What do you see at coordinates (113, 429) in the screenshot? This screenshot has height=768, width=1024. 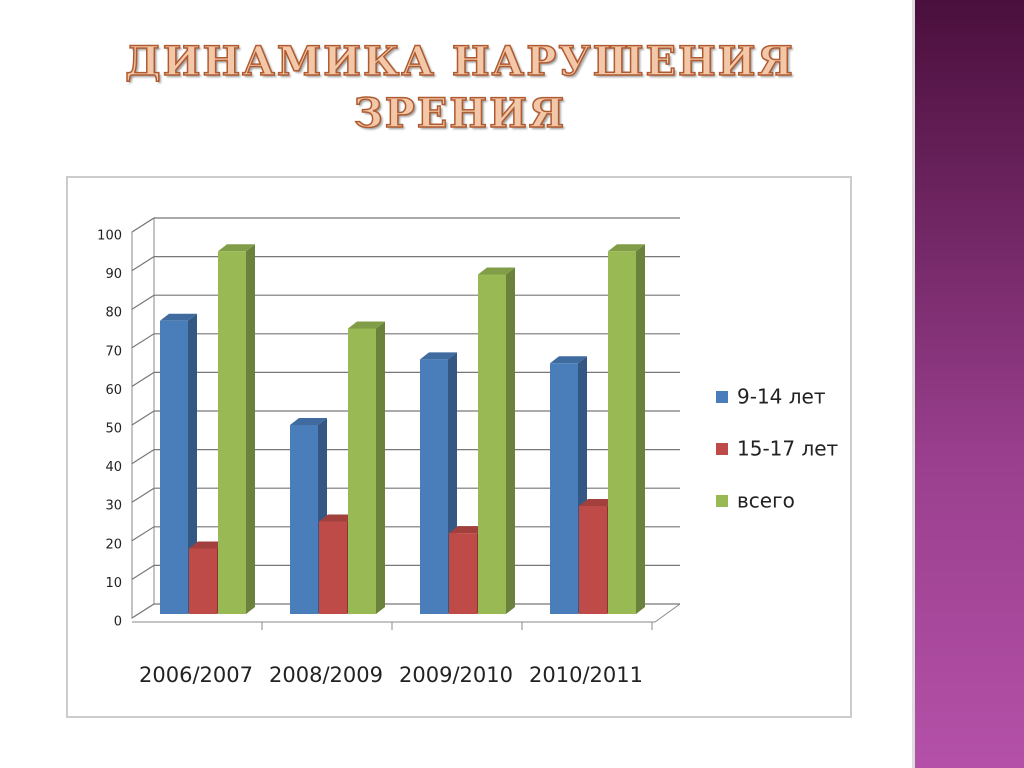 I see `y-tick-label: 50` at bounding box center [113, 429].